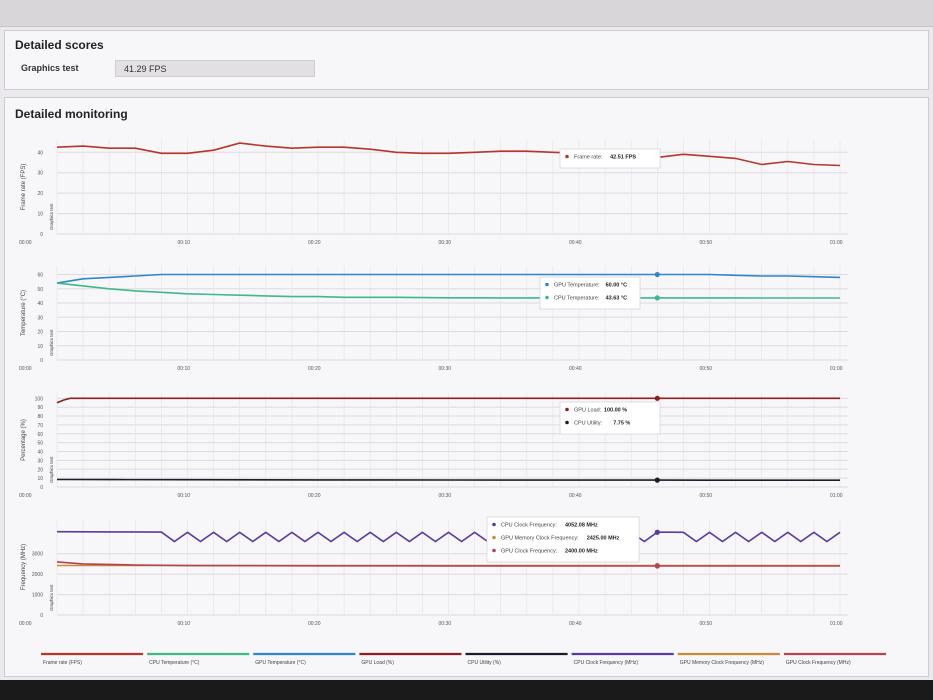 The image size is (933, 700). Describe the element at coordinates (40, 408) in the screenshot. I see `y-tick-label: 90` at that location.